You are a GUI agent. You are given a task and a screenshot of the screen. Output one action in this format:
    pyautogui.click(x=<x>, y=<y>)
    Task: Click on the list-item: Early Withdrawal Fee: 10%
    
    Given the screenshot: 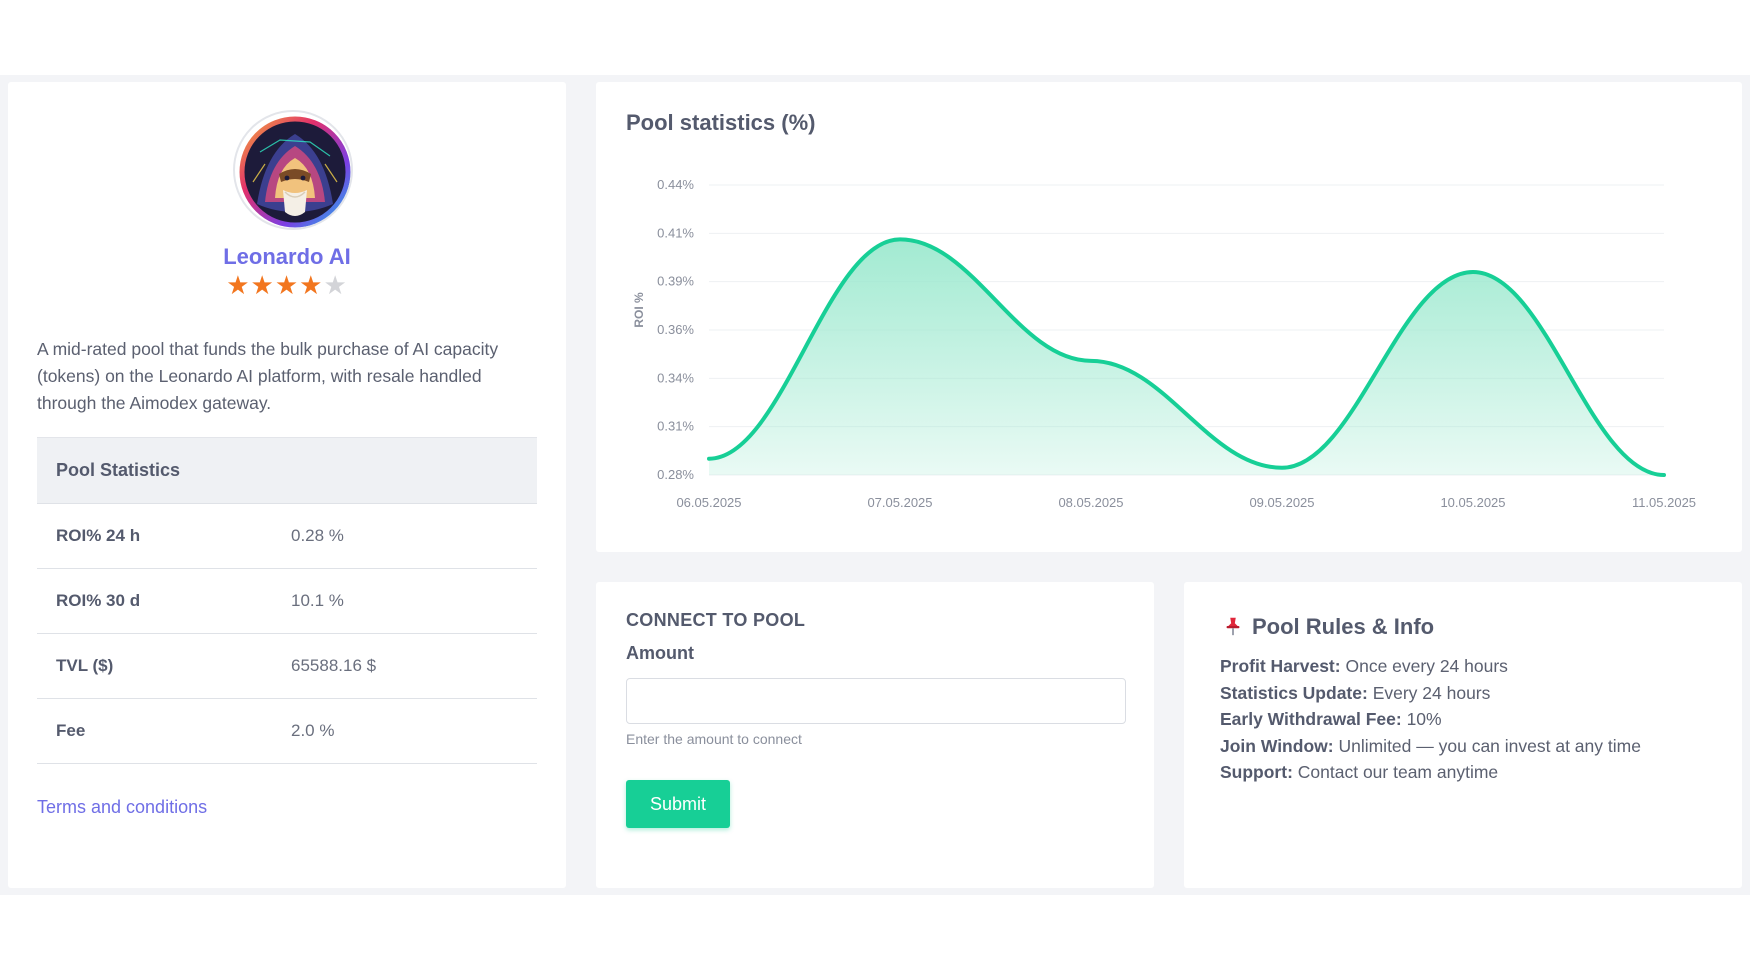 What is the action you would take?
    pyautogui.click(x=1430, y=719)
    